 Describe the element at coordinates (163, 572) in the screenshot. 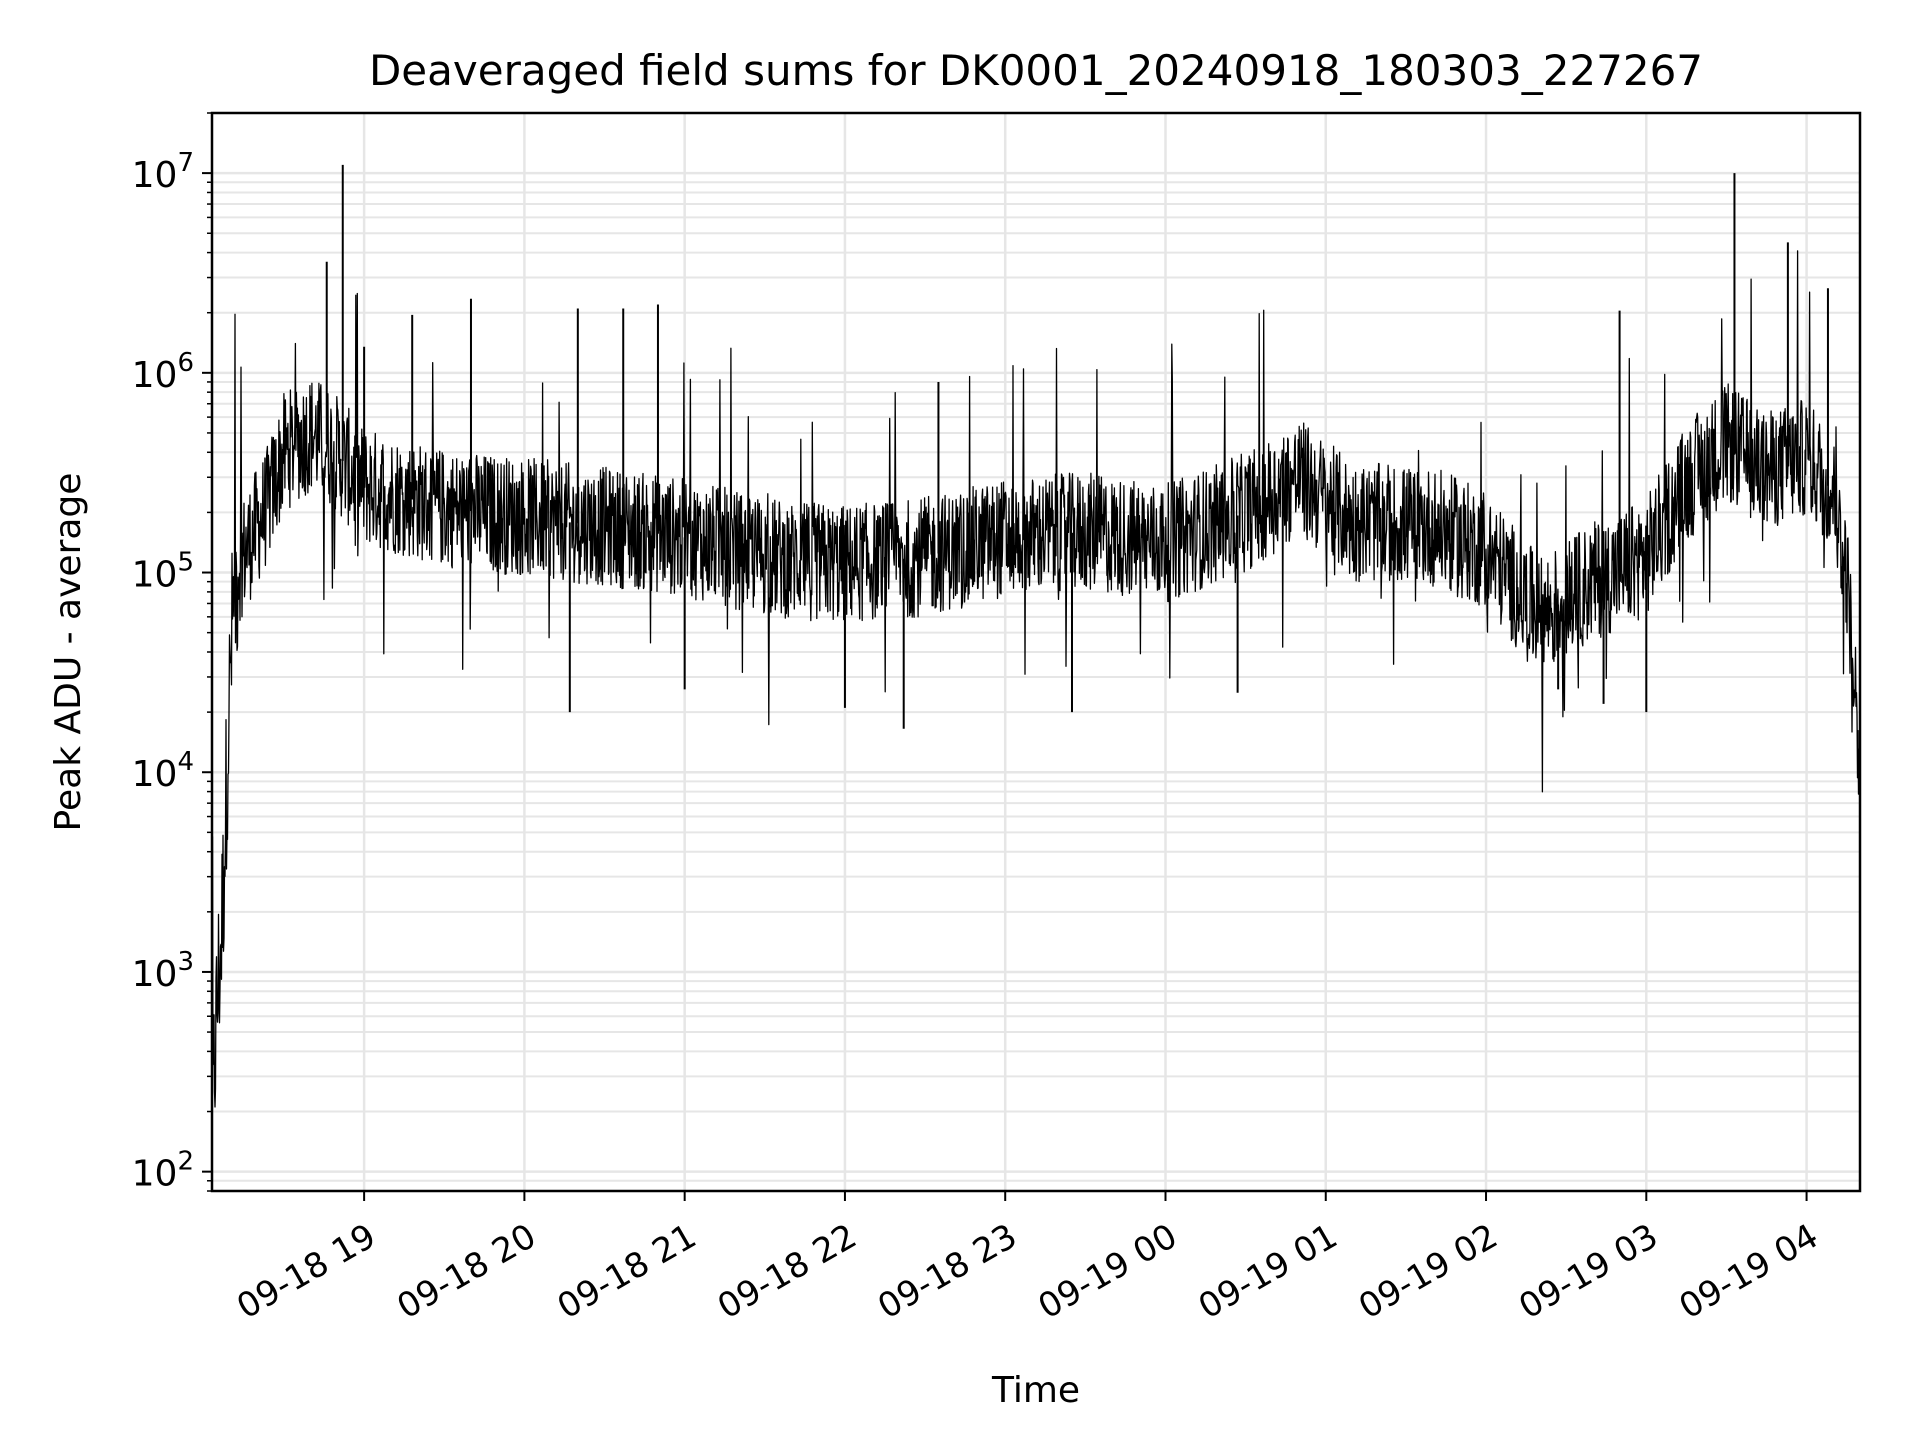

I see `y-tick-label: 10⁵` at that location.